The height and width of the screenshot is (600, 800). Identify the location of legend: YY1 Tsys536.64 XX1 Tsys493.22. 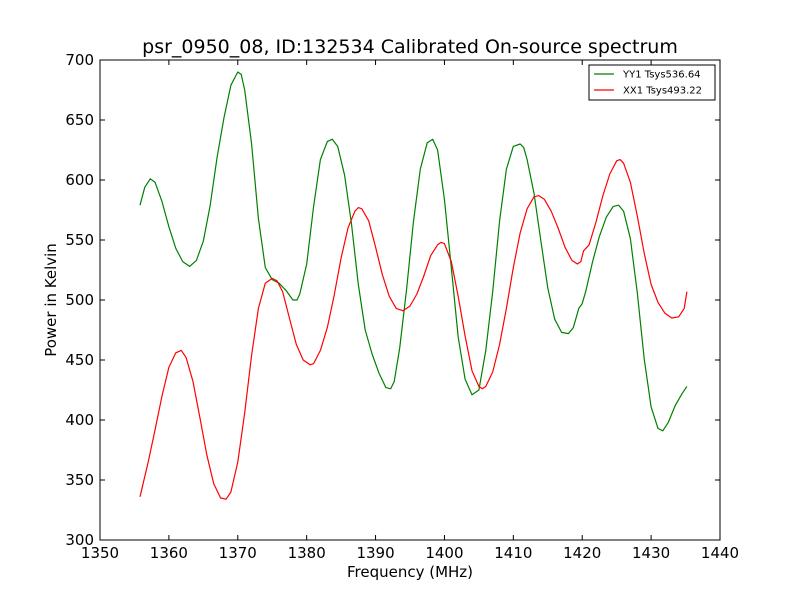
(652, 82).